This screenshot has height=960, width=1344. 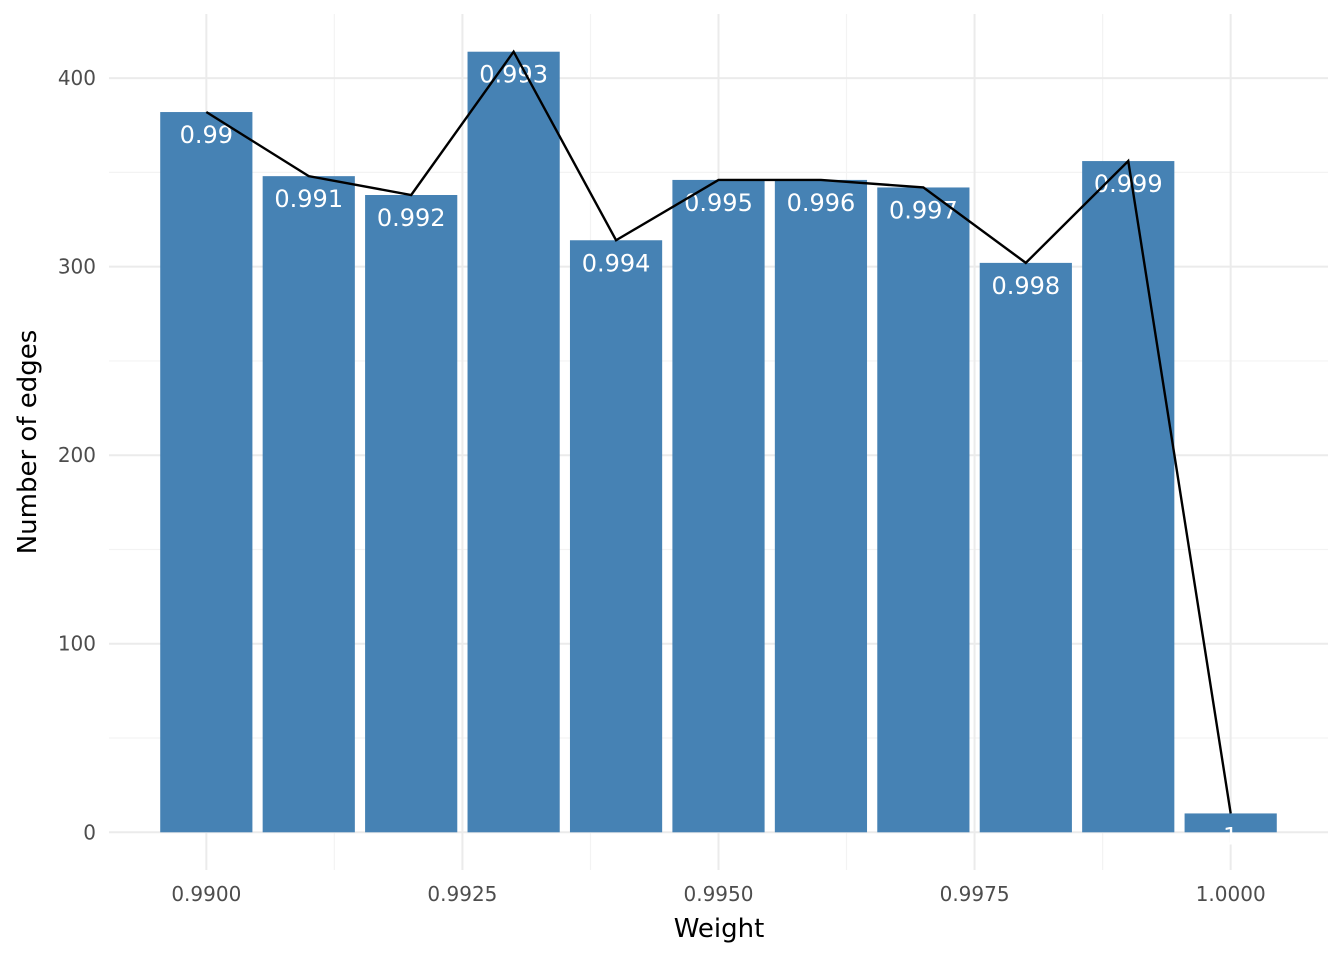 I want to click on y-tick-label: 200, so click(x=77, y=455).